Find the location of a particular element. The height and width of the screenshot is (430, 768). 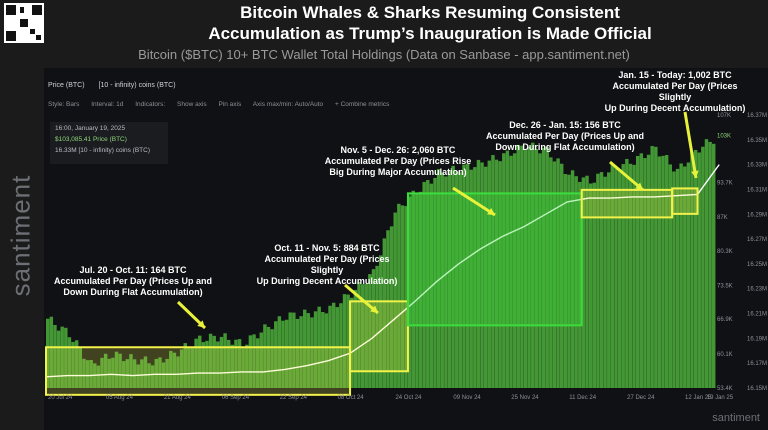

legend: Price (BTC) [10 - infinity) coins (BTC) is located at coordinates (118, 85).